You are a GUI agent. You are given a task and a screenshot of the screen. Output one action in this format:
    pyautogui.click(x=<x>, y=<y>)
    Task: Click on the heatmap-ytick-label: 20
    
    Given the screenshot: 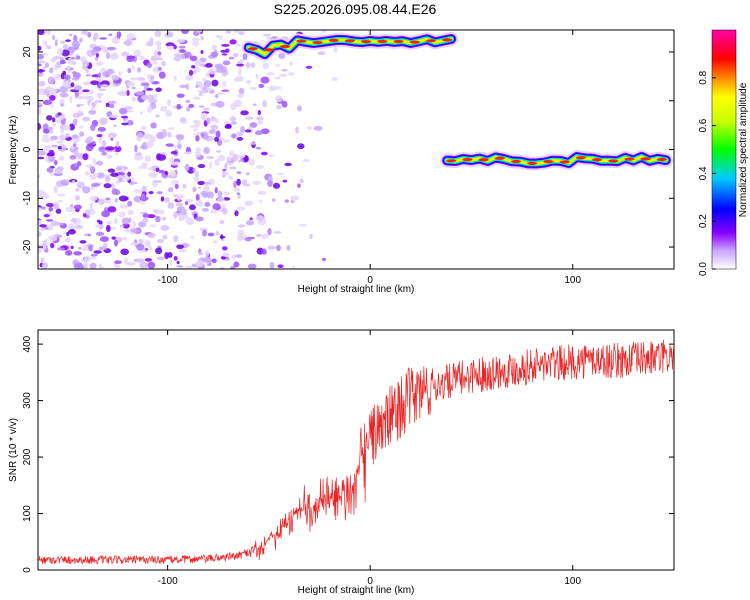 What is the action you would take?
    pyautogui.click(x=27, y=52)
    